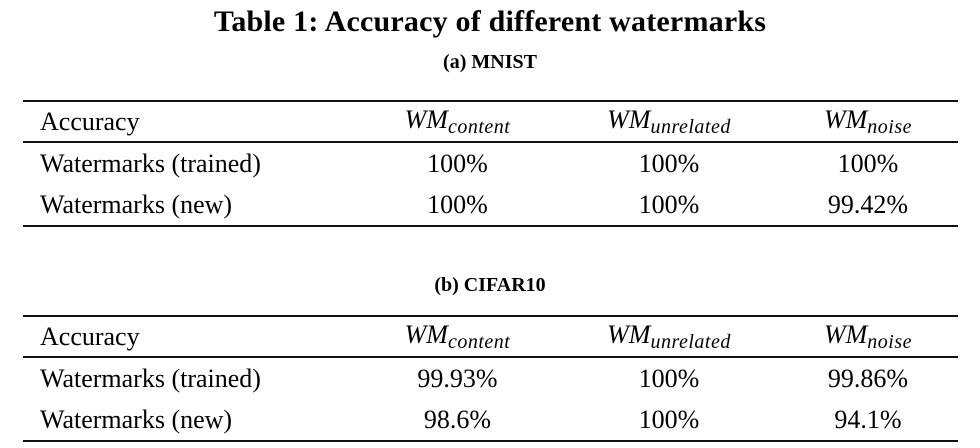 The width and height of the screenshot is (980, 448). I want to click on accuracy-value: 99.93%, so click(457, 378).